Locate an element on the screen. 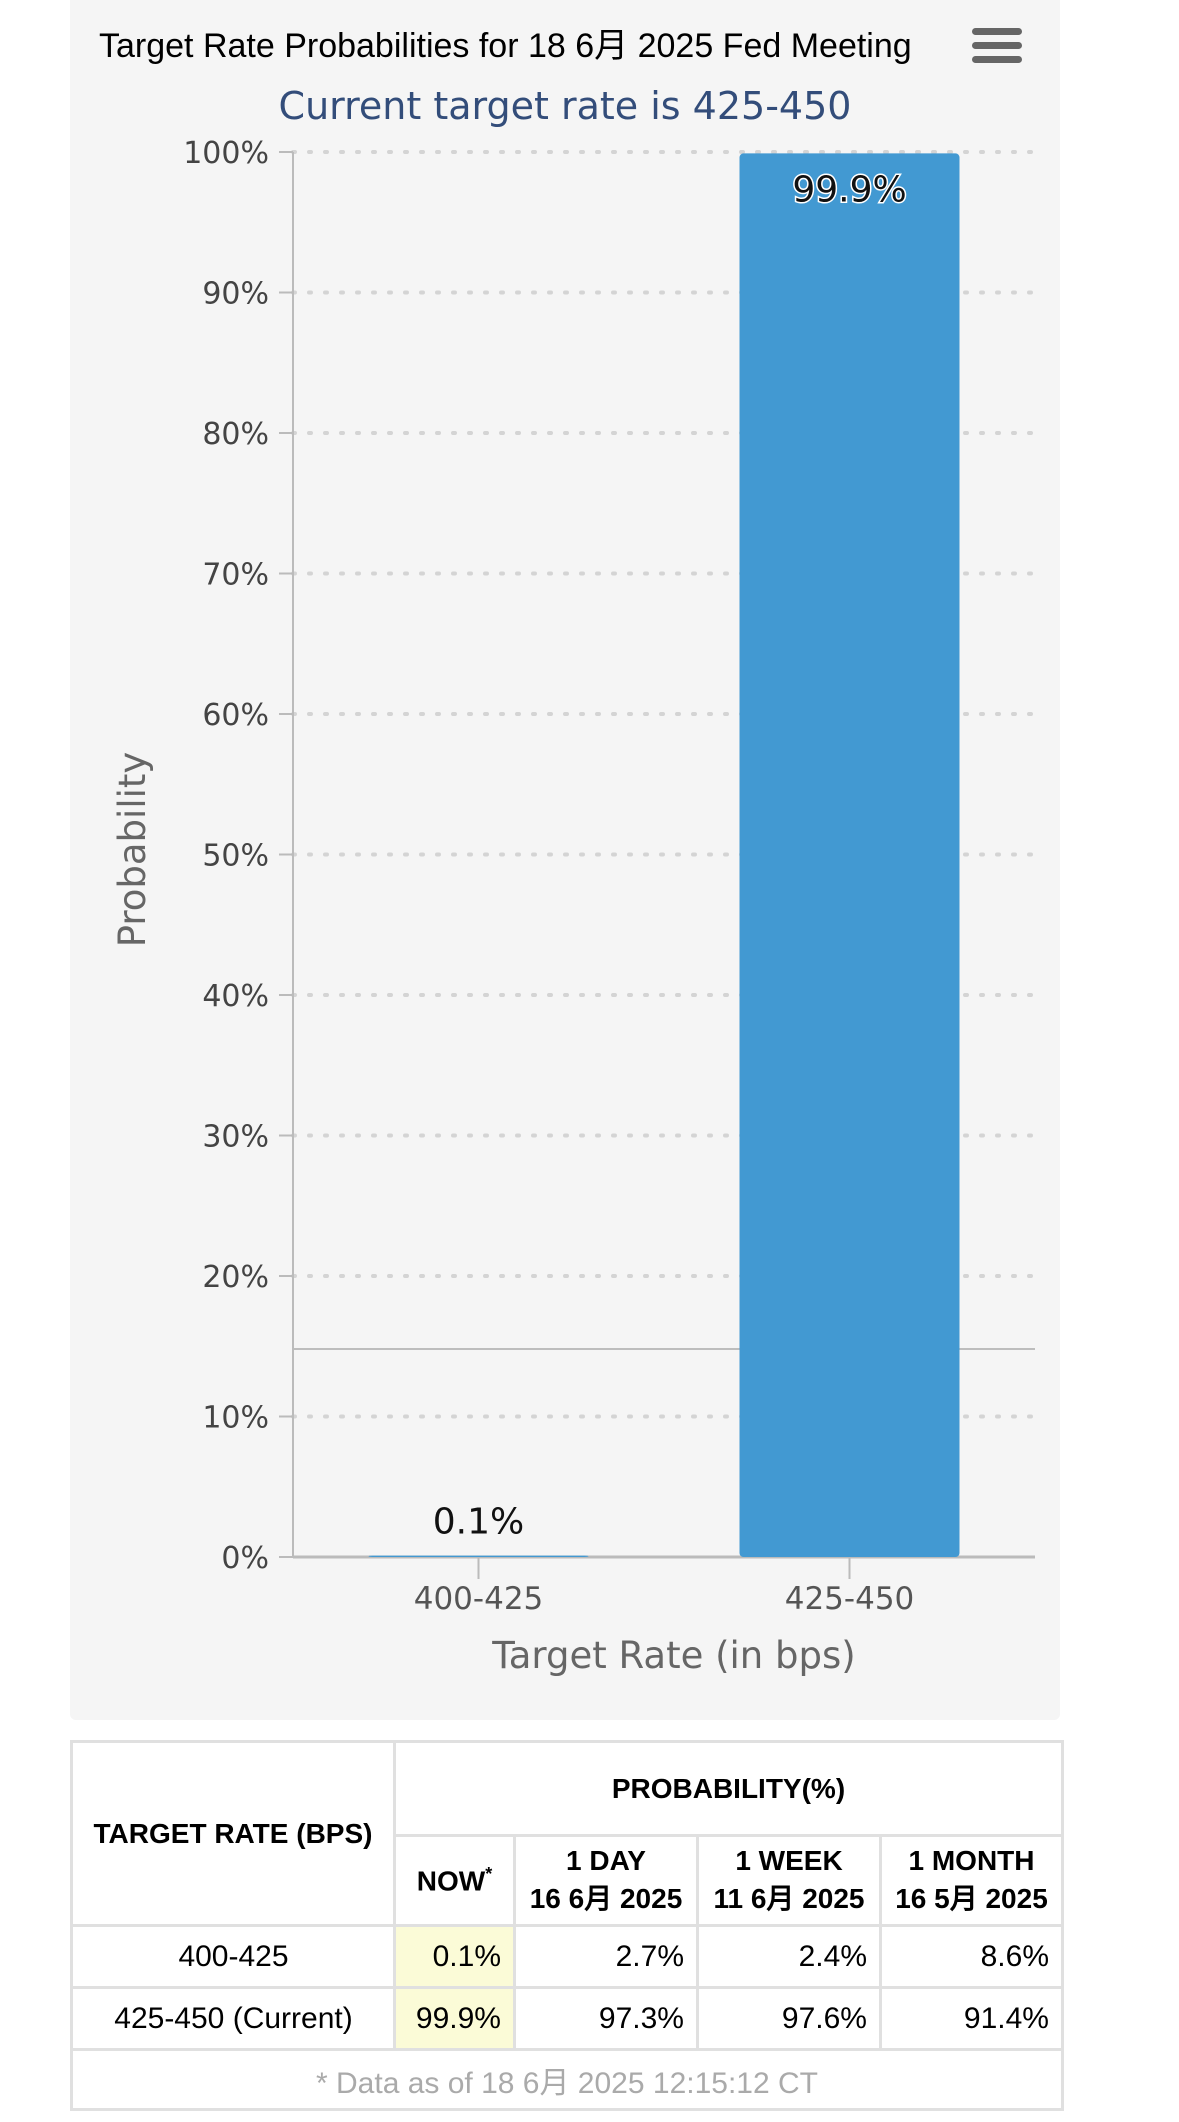 The height and width of the screenshot is (2122, 1179). header-1day-date: 16 6月 2025 is located at coordinates (606, 1898).